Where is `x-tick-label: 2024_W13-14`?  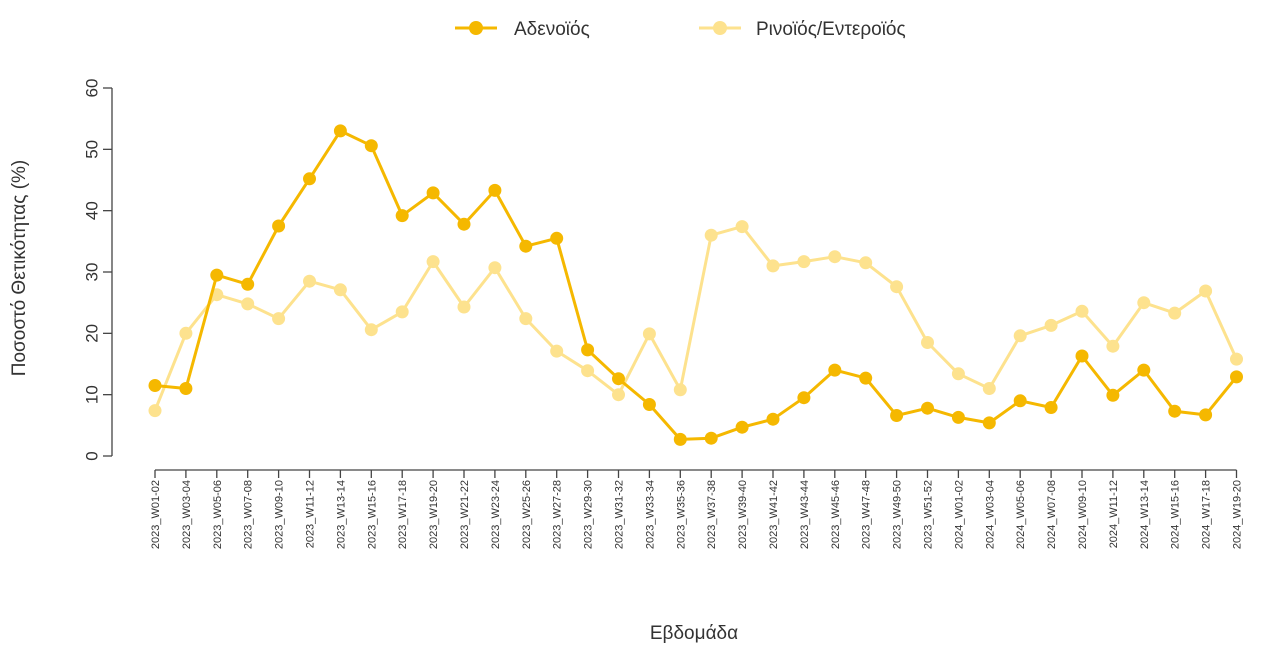 x-tick-label: 2024_W13-14 is located at coordinates (1145, 514).